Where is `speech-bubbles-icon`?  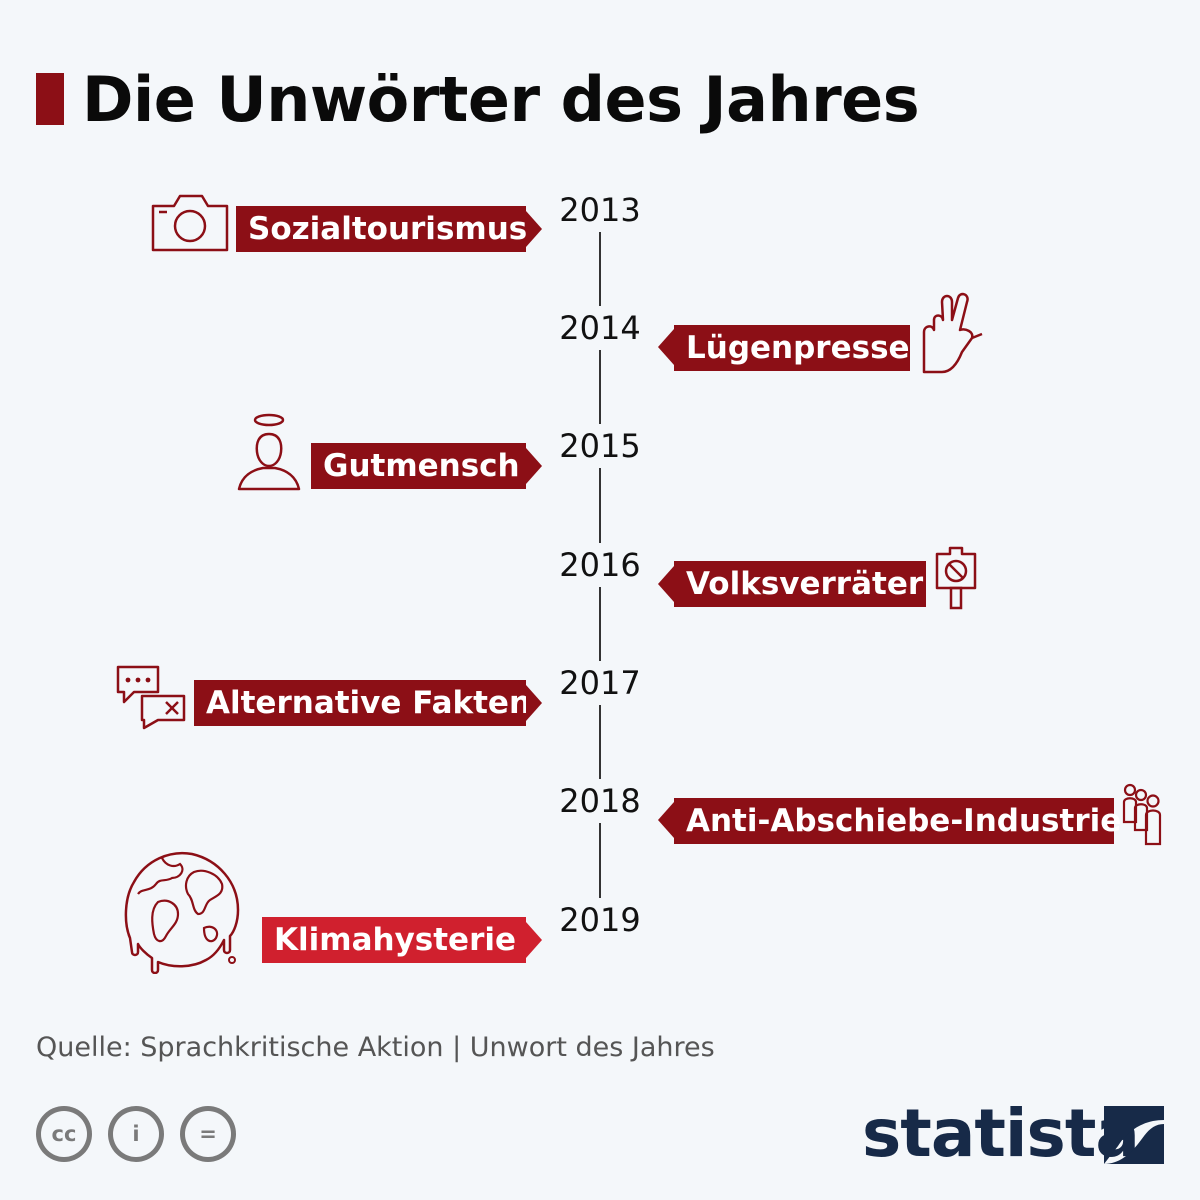 speech-bubbles-icon is located at coordinates (151, 697).